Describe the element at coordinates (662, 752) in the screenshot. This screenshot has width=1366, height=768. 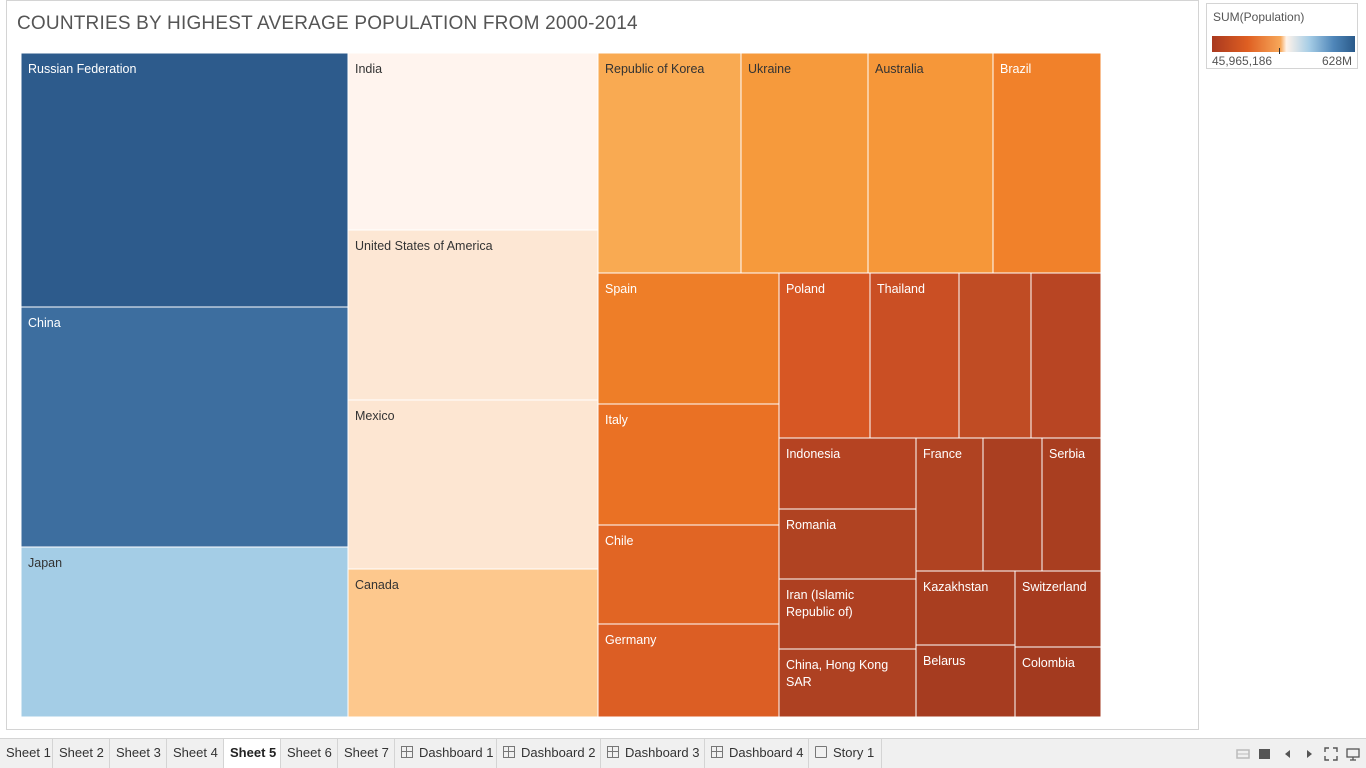
I see `tab-label: Dashboard 3` at that location.